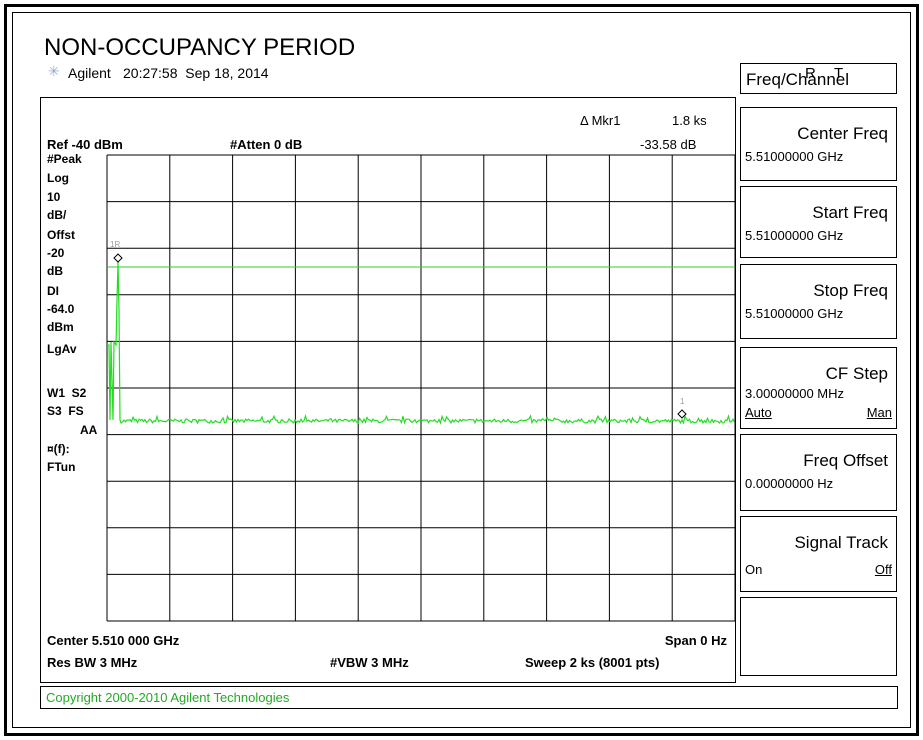 The image size is (923, 740). Describe the element at coordinates (810, 73) in the screenshot. I see `status: R` at that location.